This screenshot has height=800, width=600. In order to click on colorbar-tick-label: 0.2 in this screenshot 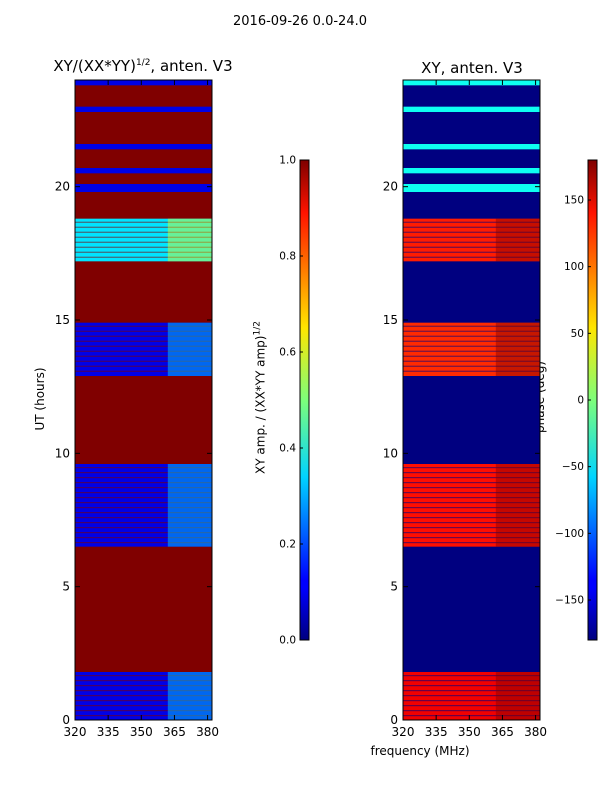, I will do `click(287, 545)`.